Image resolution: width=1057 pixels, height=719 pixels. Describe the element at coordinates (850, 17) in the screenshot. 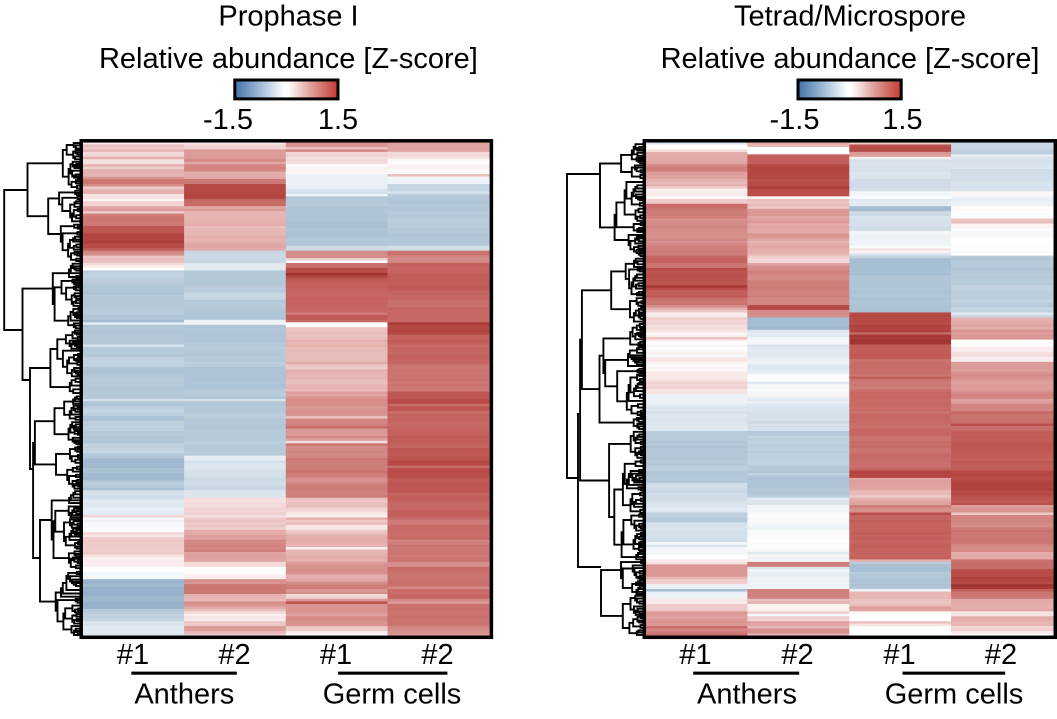

I see `svg-text: Tetrad/Microspore` at that location.